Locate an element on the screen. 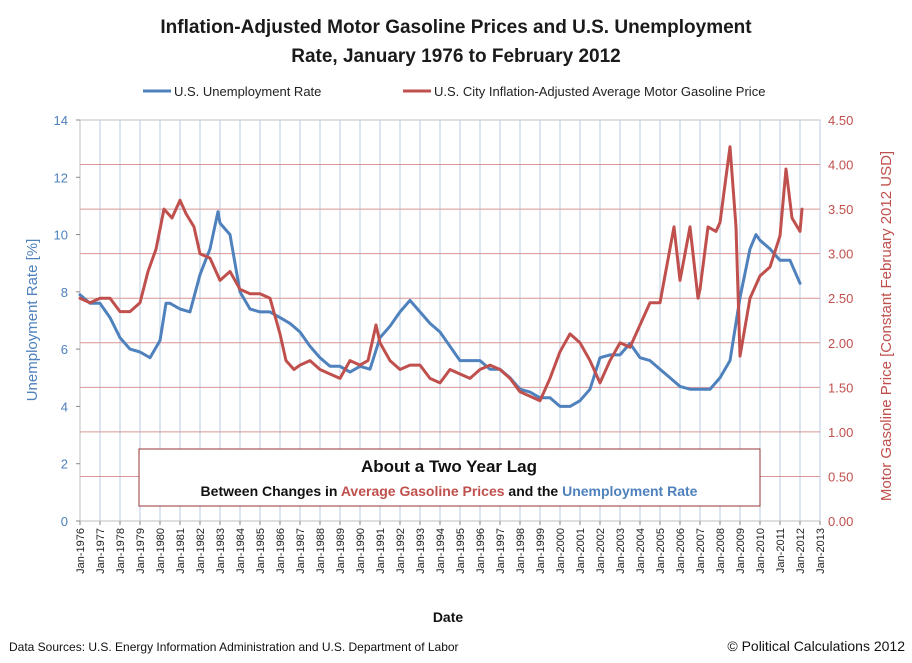  x-tick-label: Jan-1982 is located at coordinates (201, 551).